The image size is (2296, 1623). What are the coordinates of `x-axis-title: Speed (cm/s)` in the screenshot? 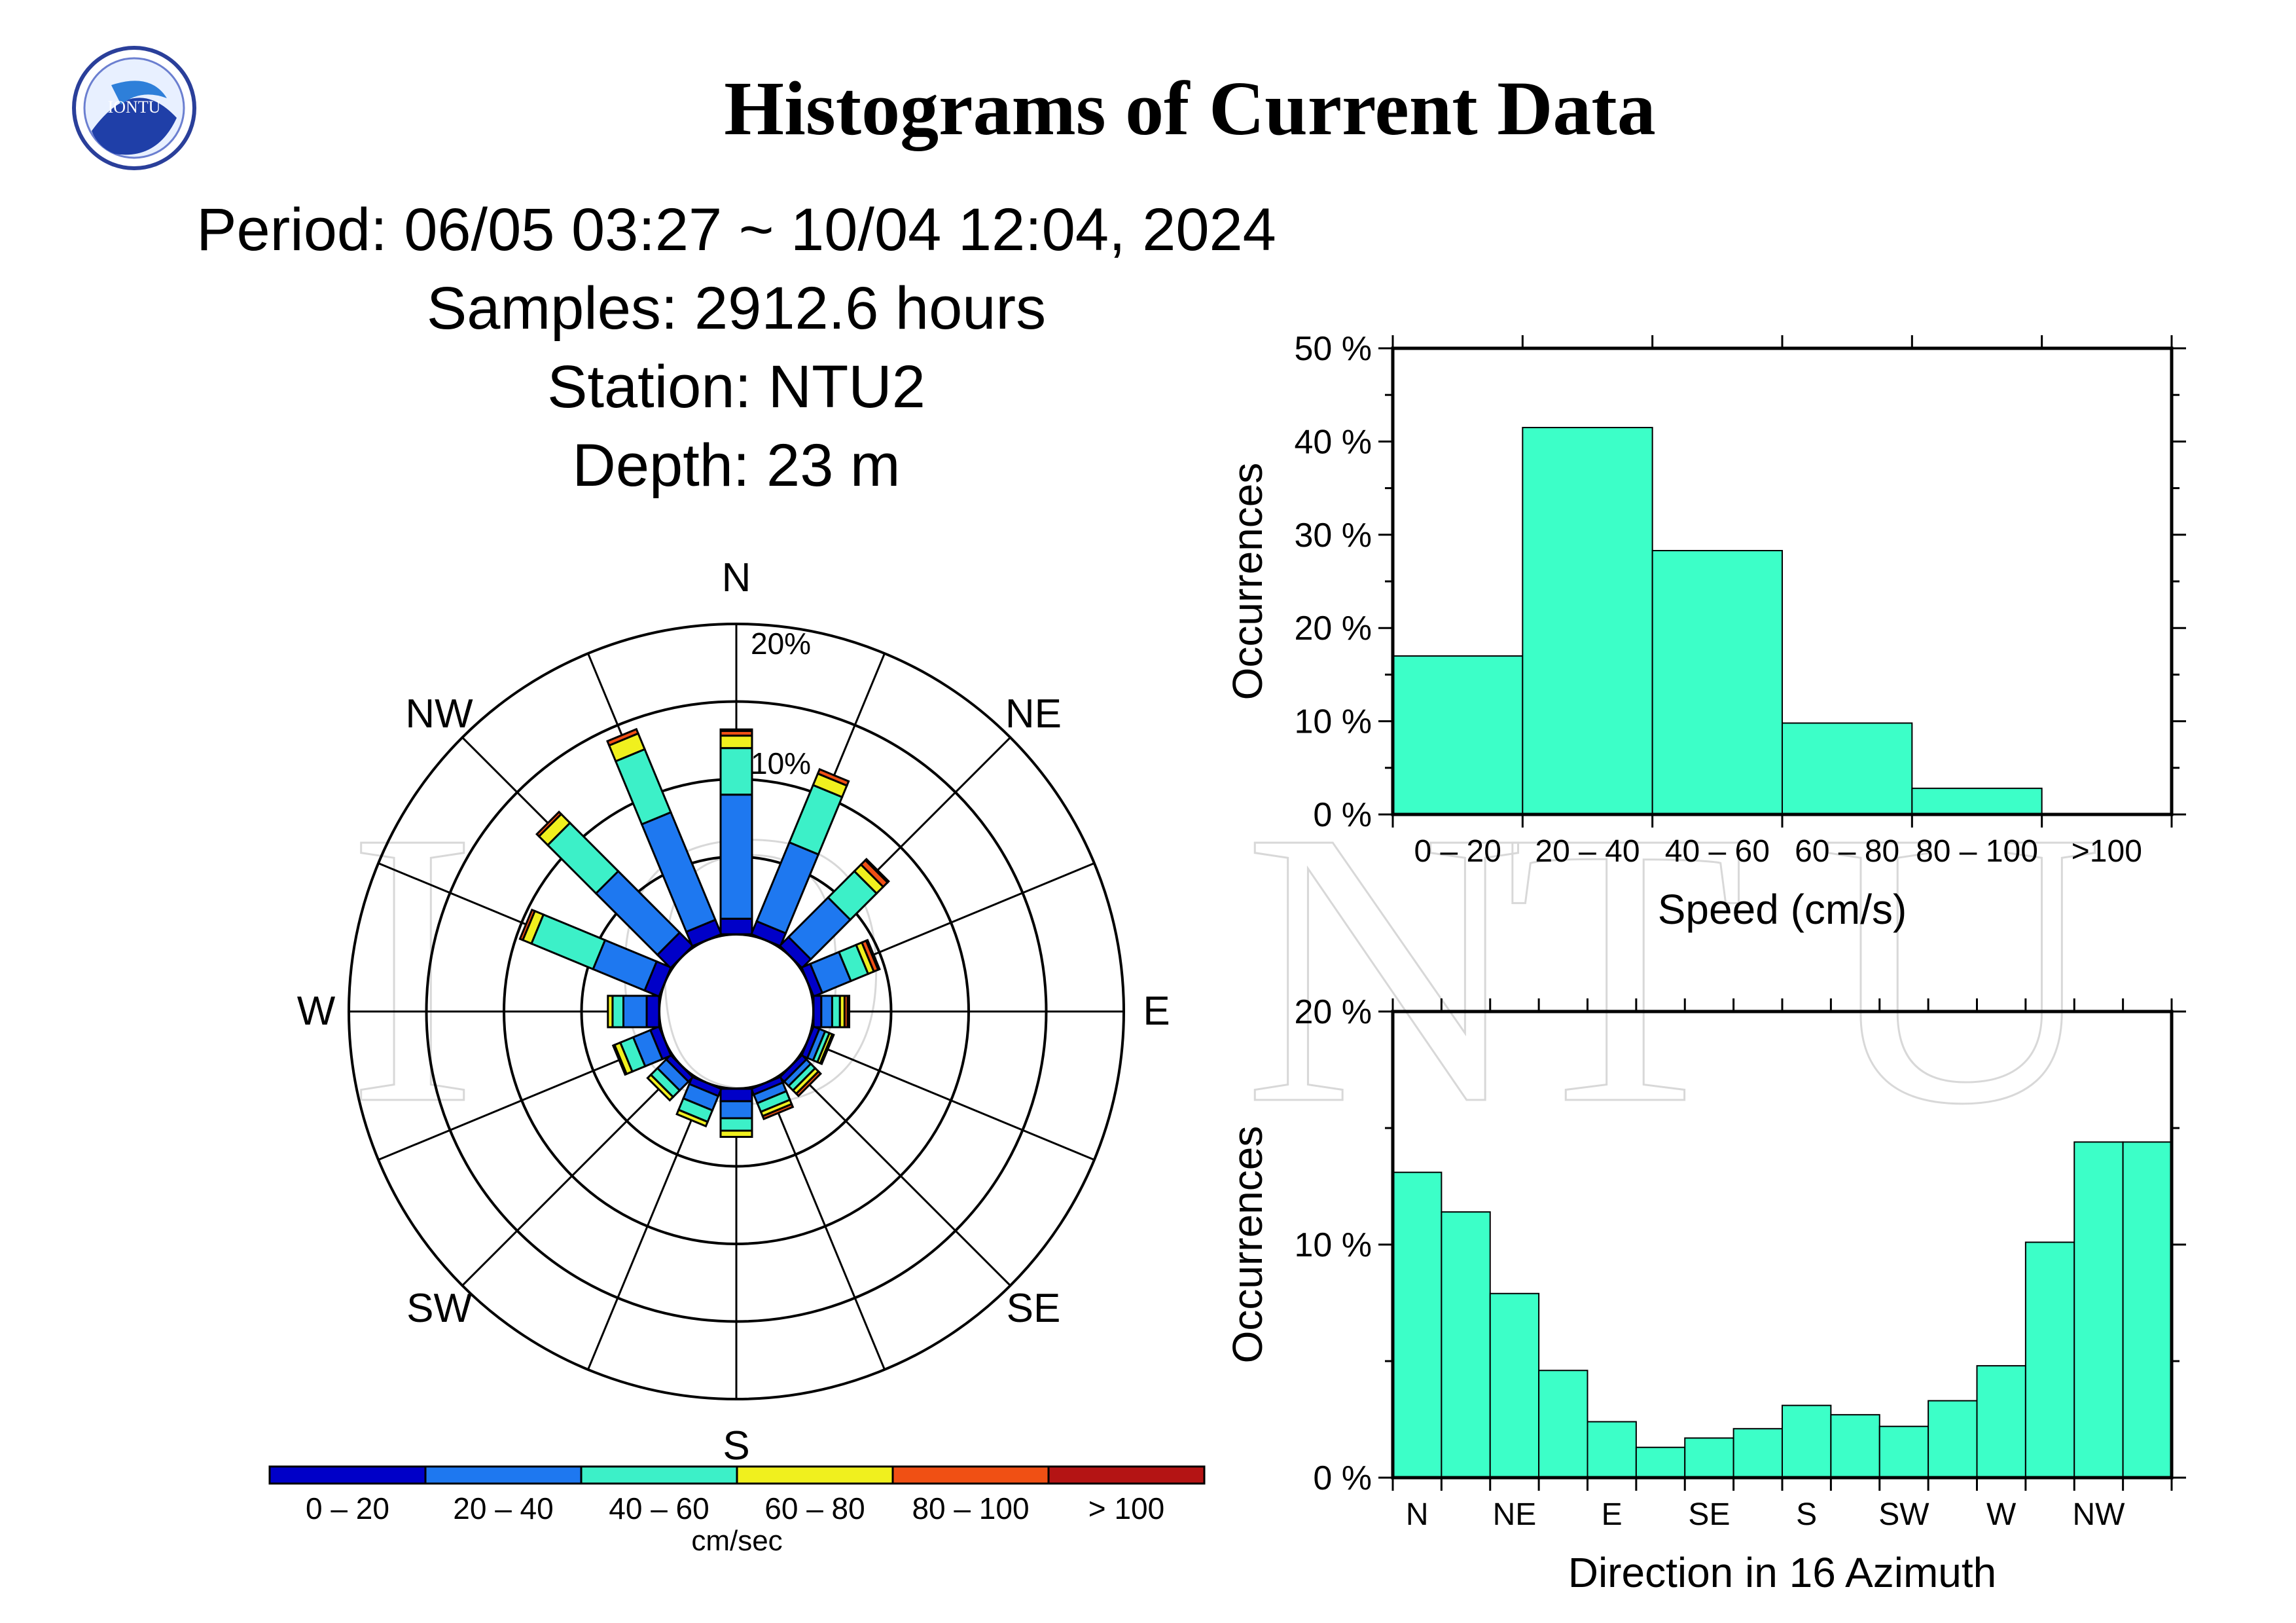 It's located at (1782, 909).